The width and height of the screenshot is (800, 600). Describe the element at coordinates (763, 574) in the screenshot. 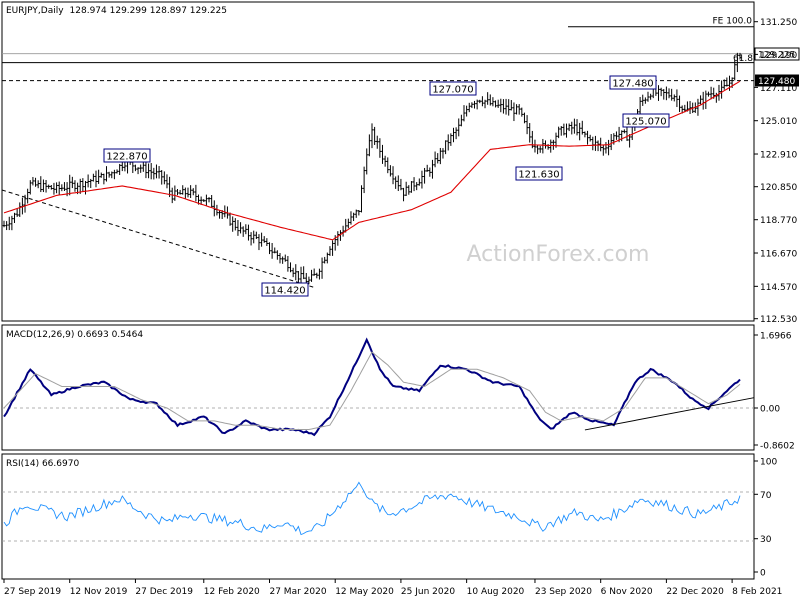

I see `y-tick-label: 0` at that location.